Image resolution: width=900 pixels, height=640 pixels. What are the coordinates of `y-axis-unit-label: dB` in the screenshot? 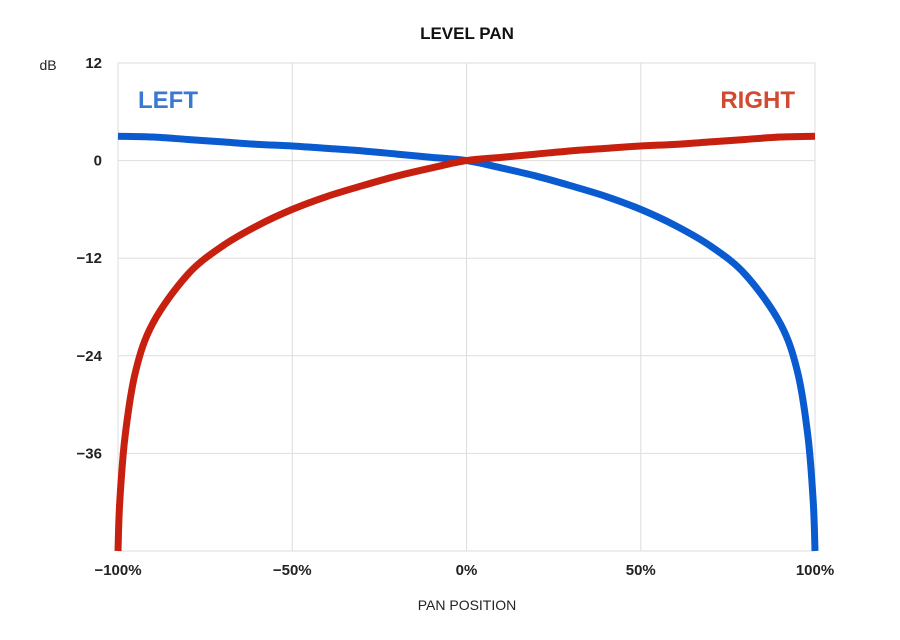 It's located at (47, 65).